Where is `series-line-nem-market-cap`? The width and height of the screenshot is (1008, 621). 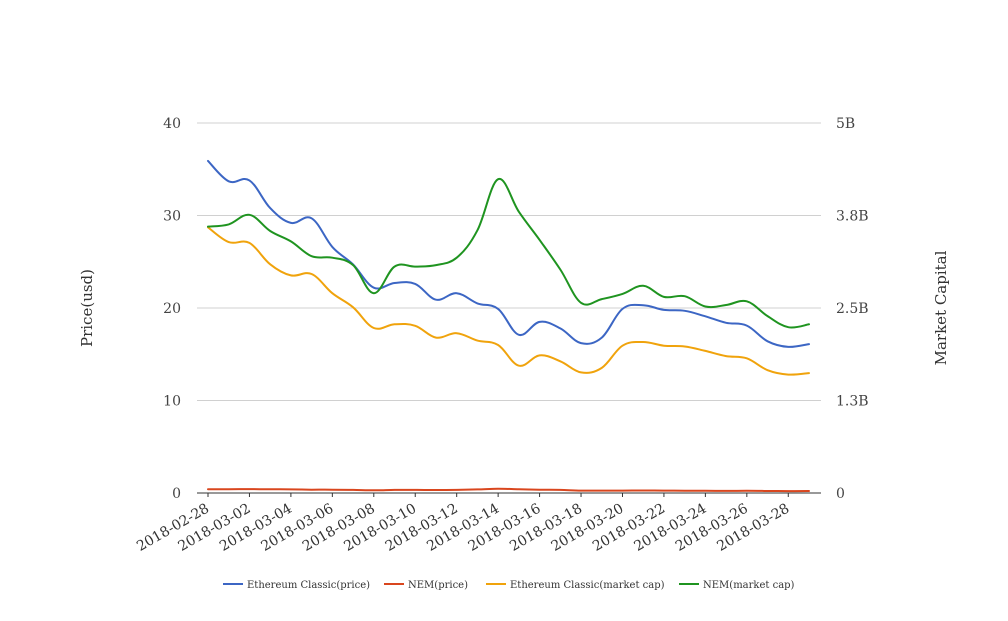
series-line-nem-market-cap is located at coordinates (508, 253).